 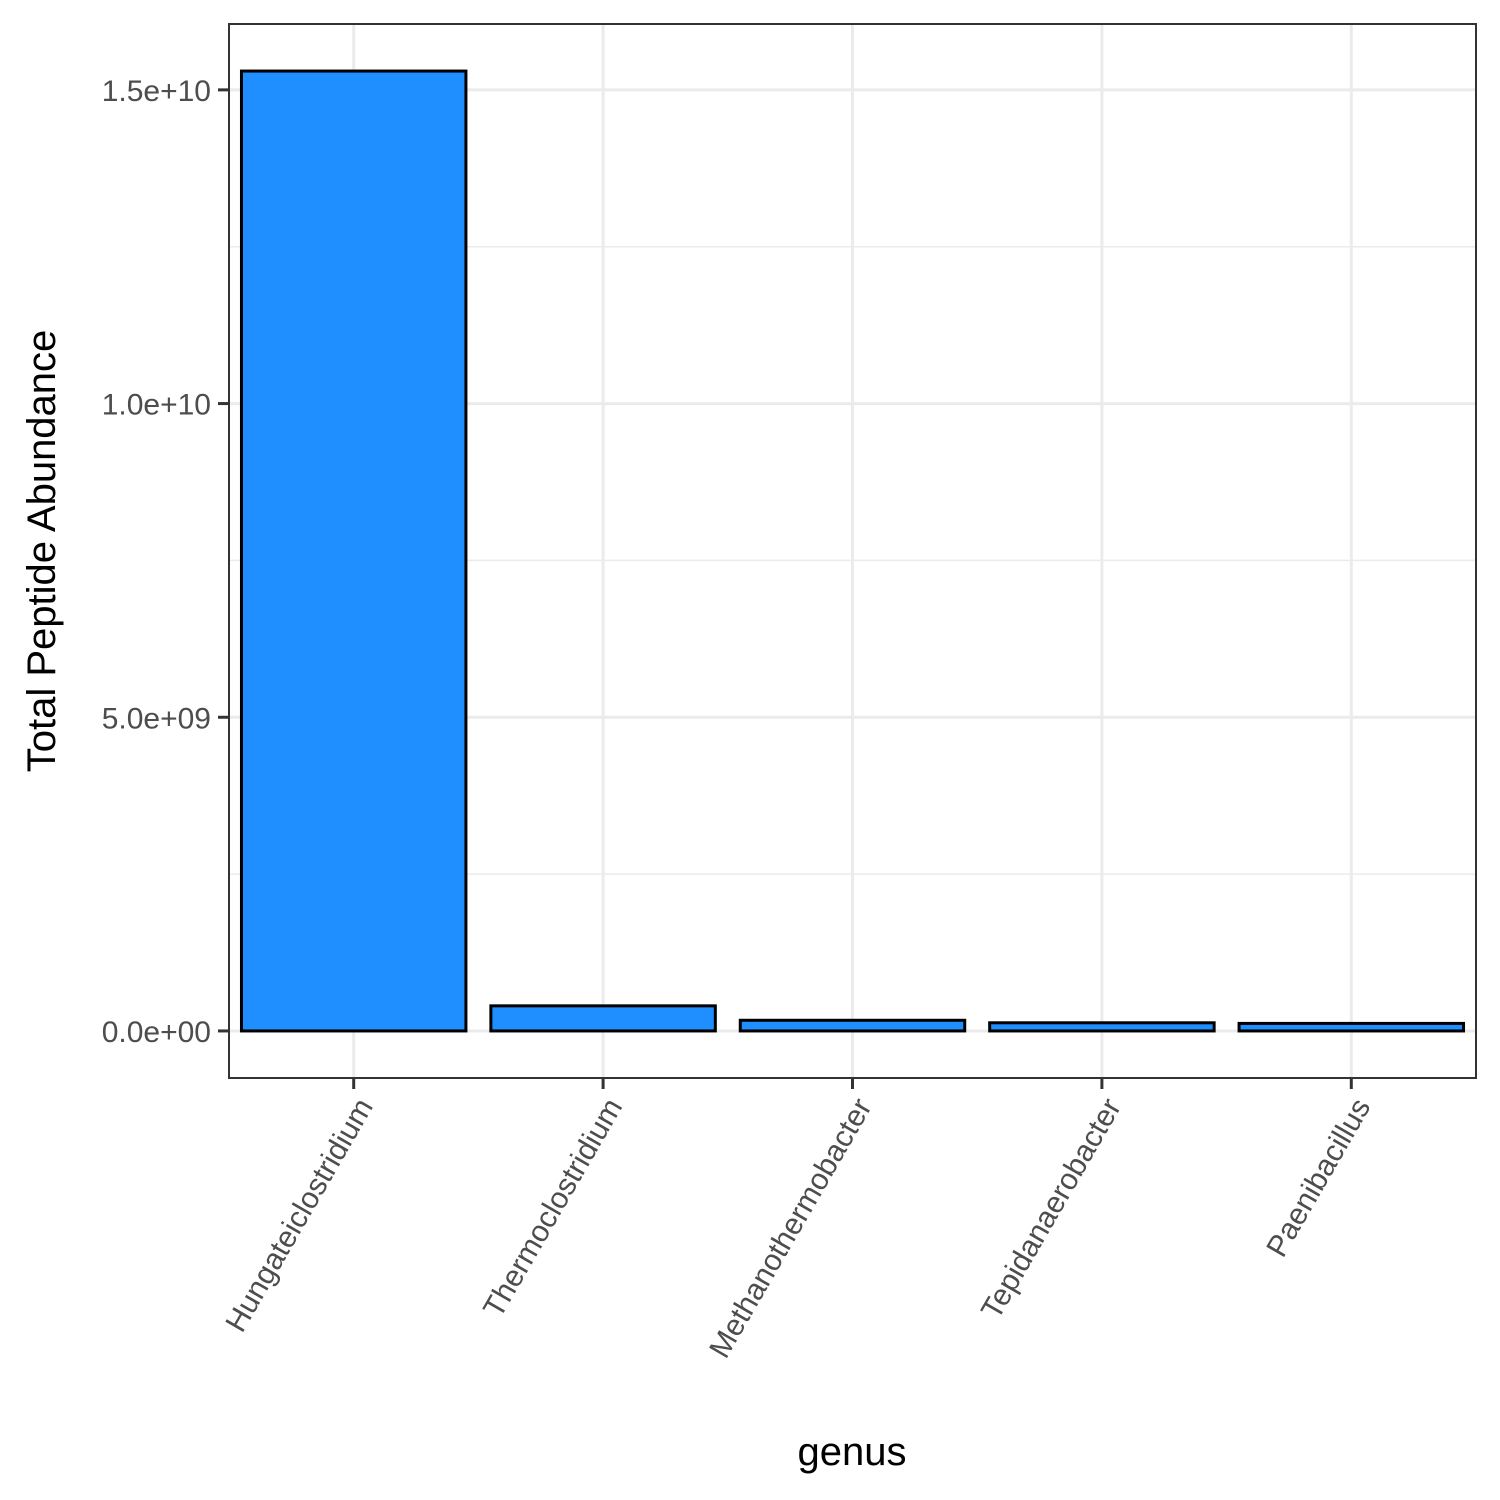 What do you see at coordinates (165, 562) in the screenshot?
I see `y-axis: 0.0e+00 5.0e+09 1.0e+10 1.5e+10` at bounding box center [165, 562].